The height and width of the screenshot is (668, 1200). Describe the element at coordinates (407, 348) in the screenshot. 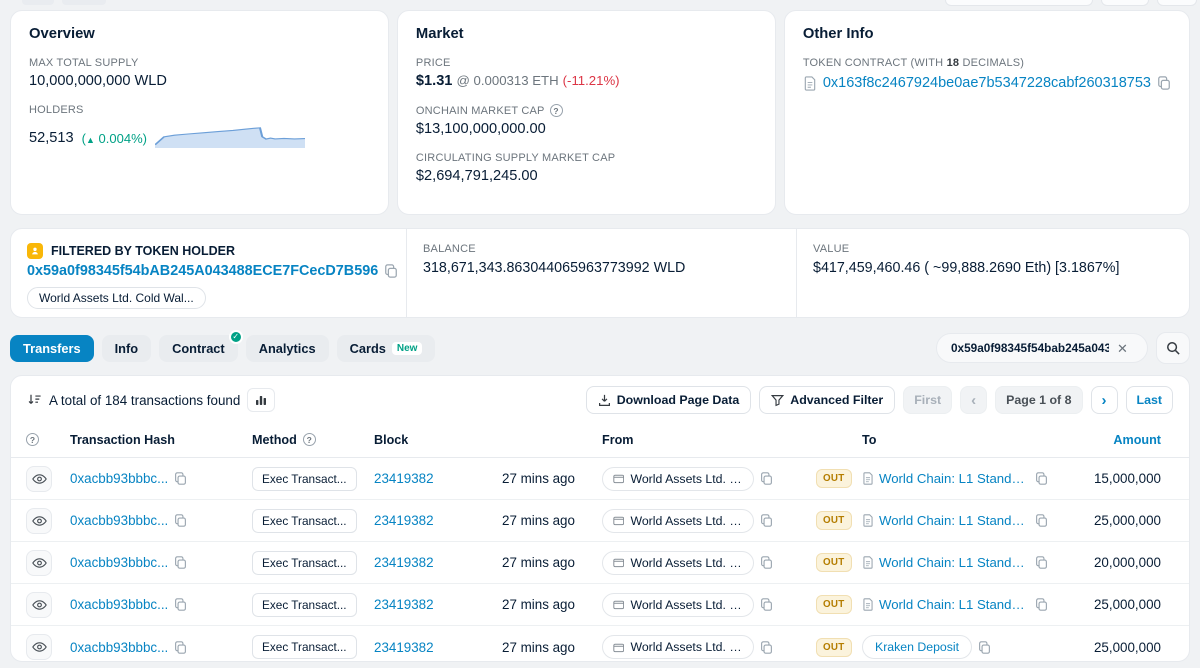

I see `new-badge: New` at that location.